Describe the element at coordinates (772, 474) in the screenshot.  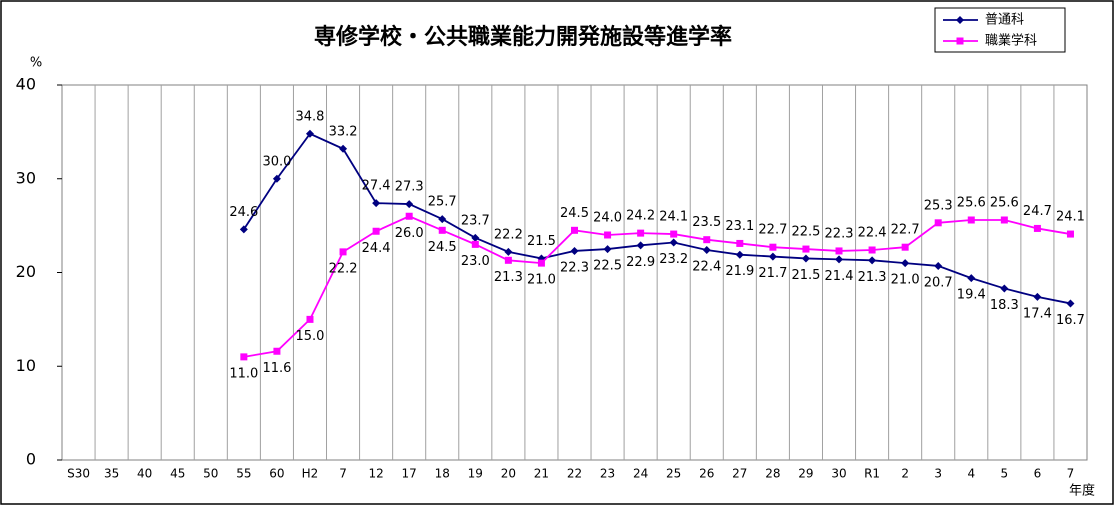
I see `x-tick-label: 28` at that location.